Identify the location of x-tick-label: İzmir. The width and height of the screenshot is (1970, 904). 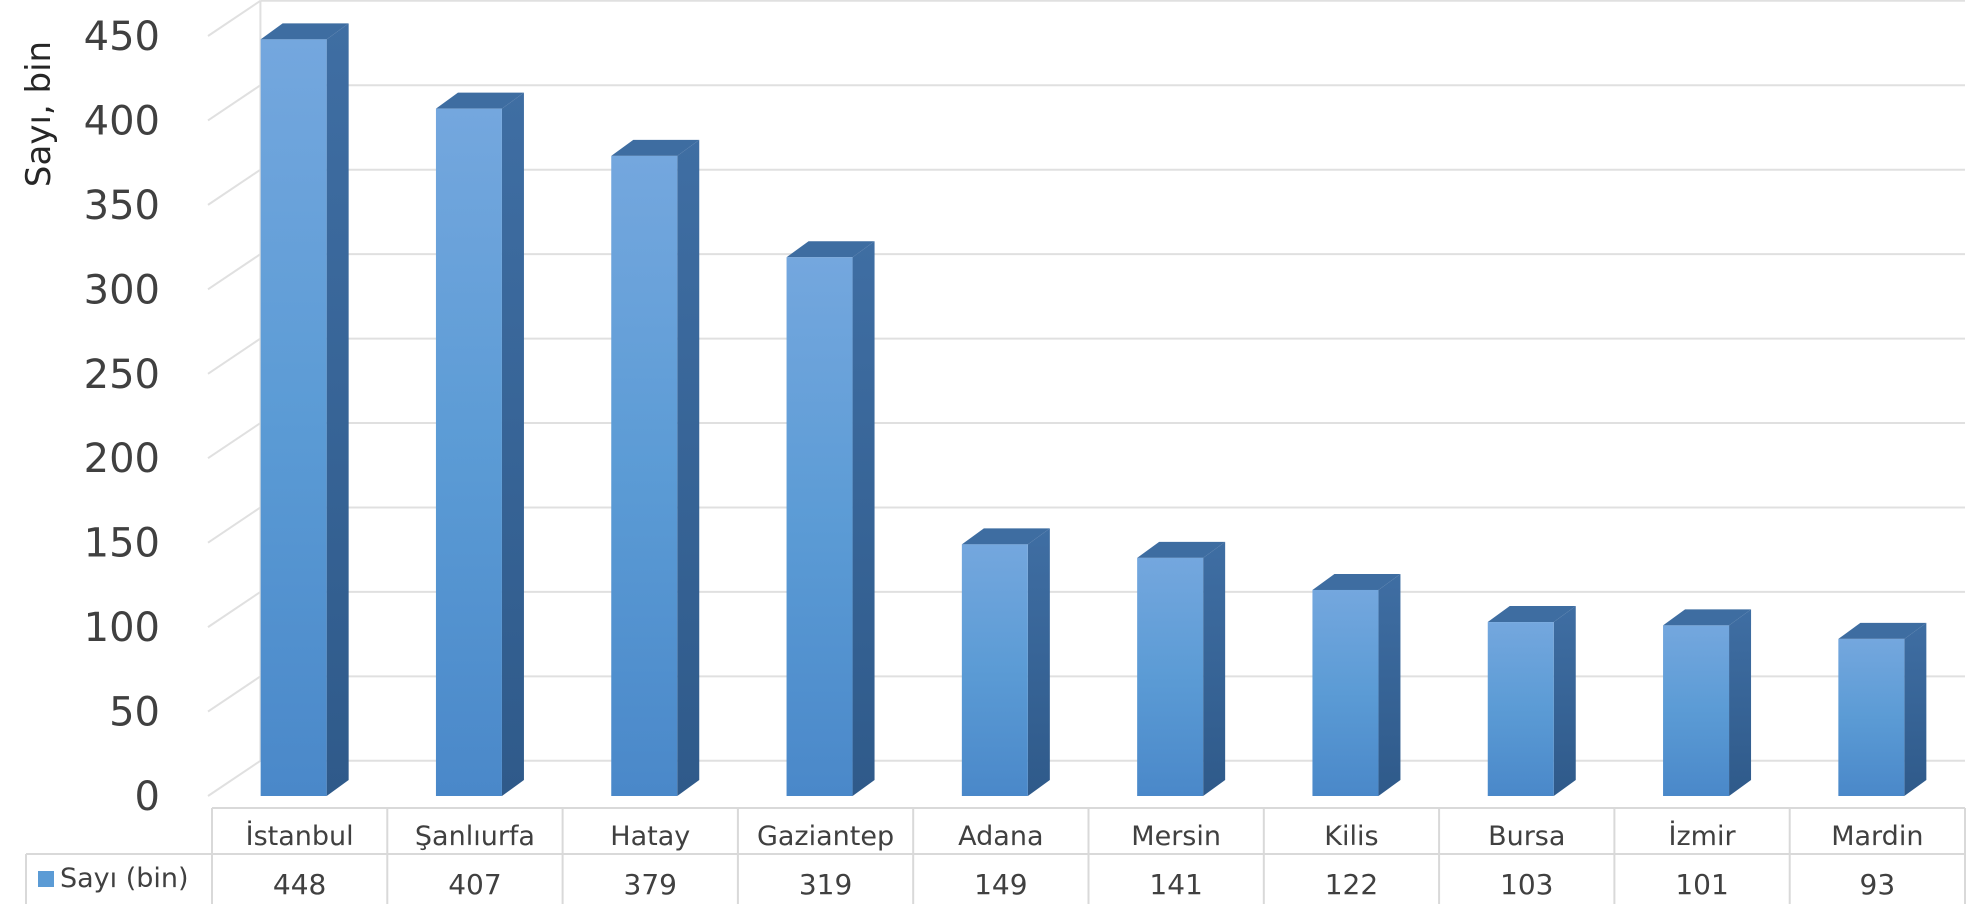
(1703, 836).